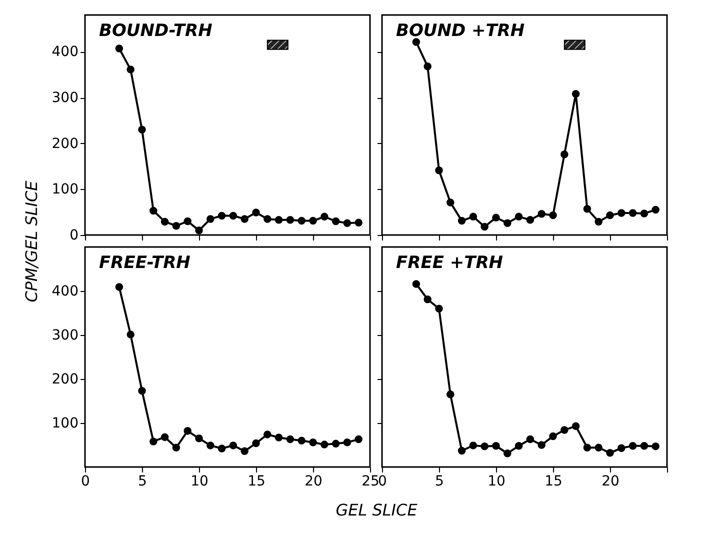 The width and height of the screenshot is (713, 553). What do you see at coordinates (377, 510) in the screenshot?
I see `x-axis-title: GEL SLICE` at bounding box center [377, 510].